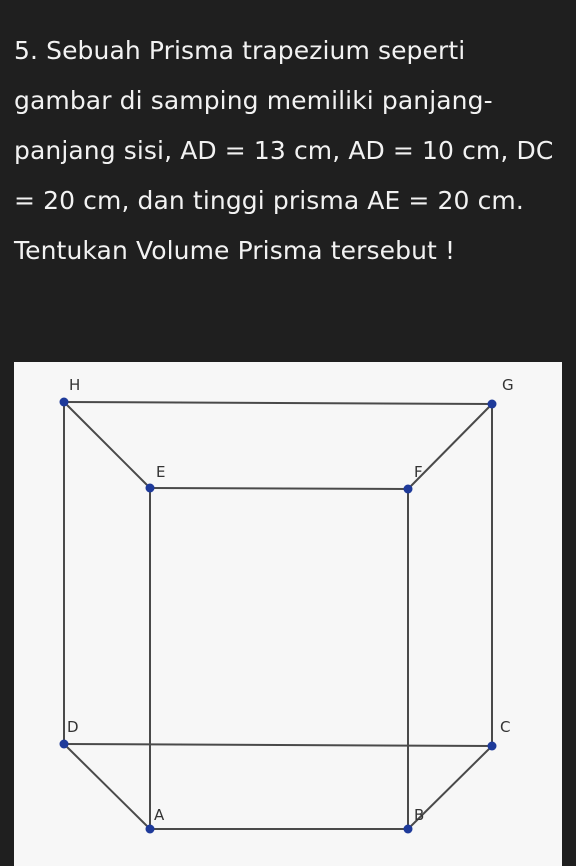  Describe the element at coordinates (73, 727) in the screenshot. I see `label-d: D` at that location.